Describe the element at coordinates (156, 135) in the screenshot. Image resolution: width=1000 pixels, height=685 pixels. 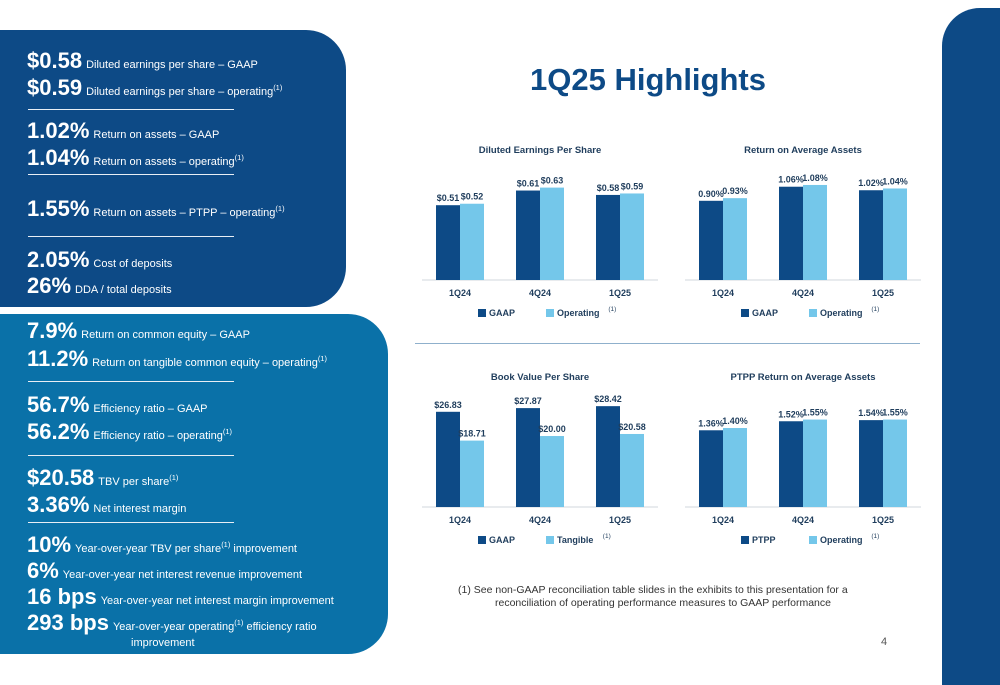
I see `stat-label: Return on assets – GAAP` at that location.